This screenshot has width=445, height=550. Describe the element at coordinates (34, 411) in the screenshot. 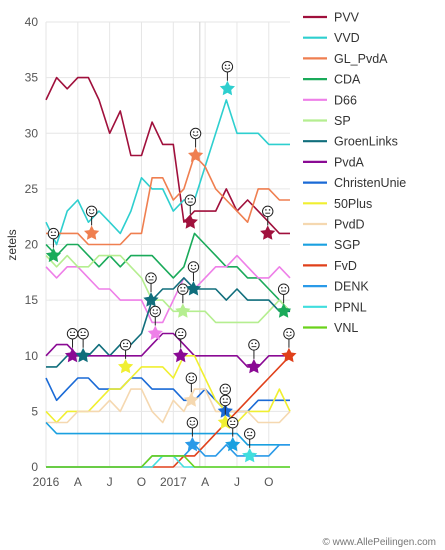

I see `y-tick-label: 5` at that location.